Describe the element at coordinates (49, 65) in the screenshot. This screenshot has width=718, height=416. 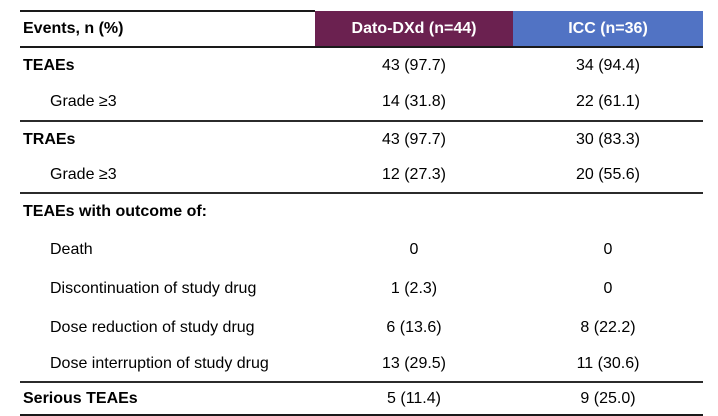
I see `row-label: TEAEs` at that location.